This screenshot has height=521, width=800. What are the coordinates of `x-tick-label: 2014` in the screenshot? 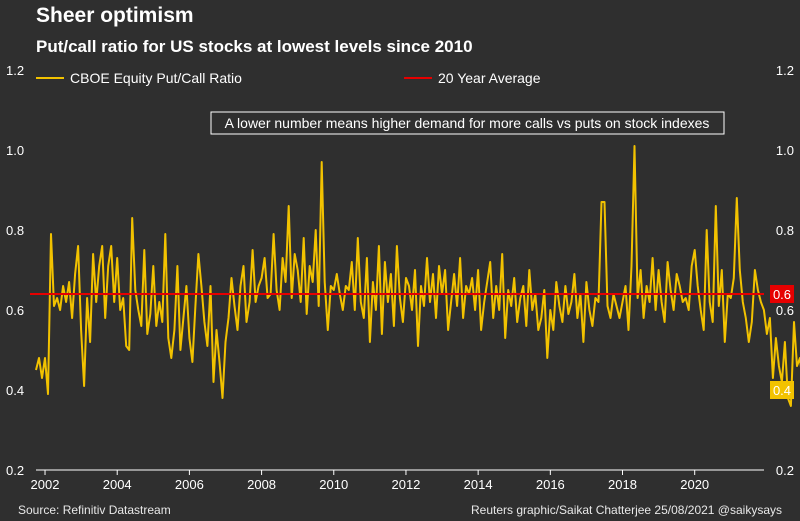 It's located at (478, 484).